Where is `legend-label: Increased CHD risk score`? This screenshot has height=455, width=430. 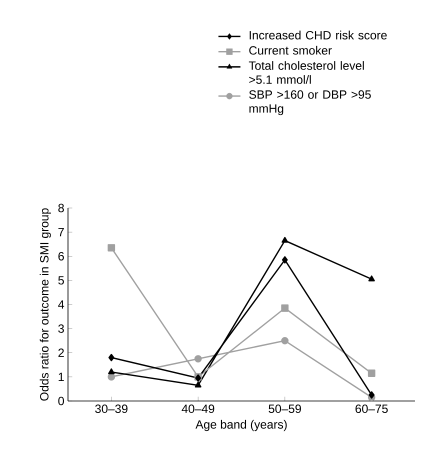 legend-label: Increased CHD risk score is located at coordinates (318, 35).